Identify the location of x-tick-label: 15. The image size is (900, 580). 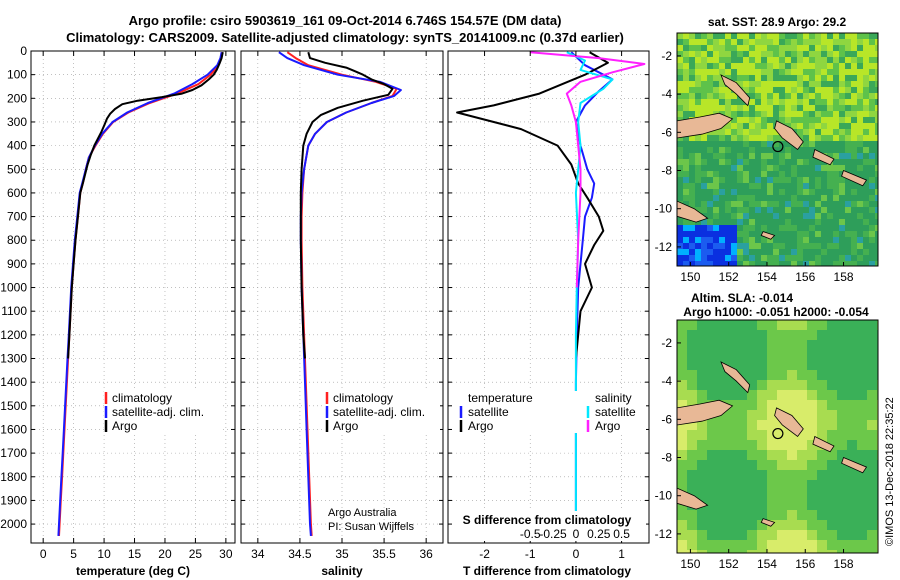
(135, 554).